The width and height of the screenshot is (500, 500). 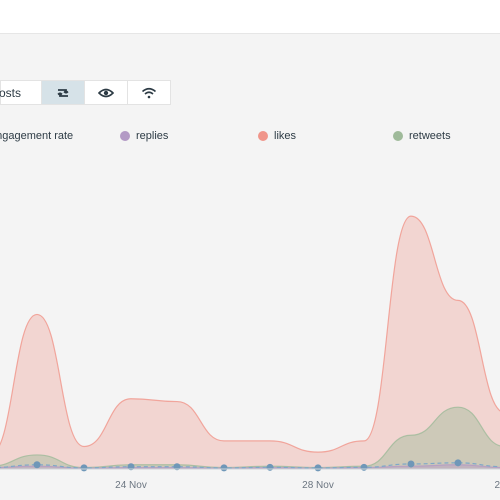 What do you see at coordinates (152, 136) in the screenshot?
I see `legend-label: replies` at bounding box center [152, 136].